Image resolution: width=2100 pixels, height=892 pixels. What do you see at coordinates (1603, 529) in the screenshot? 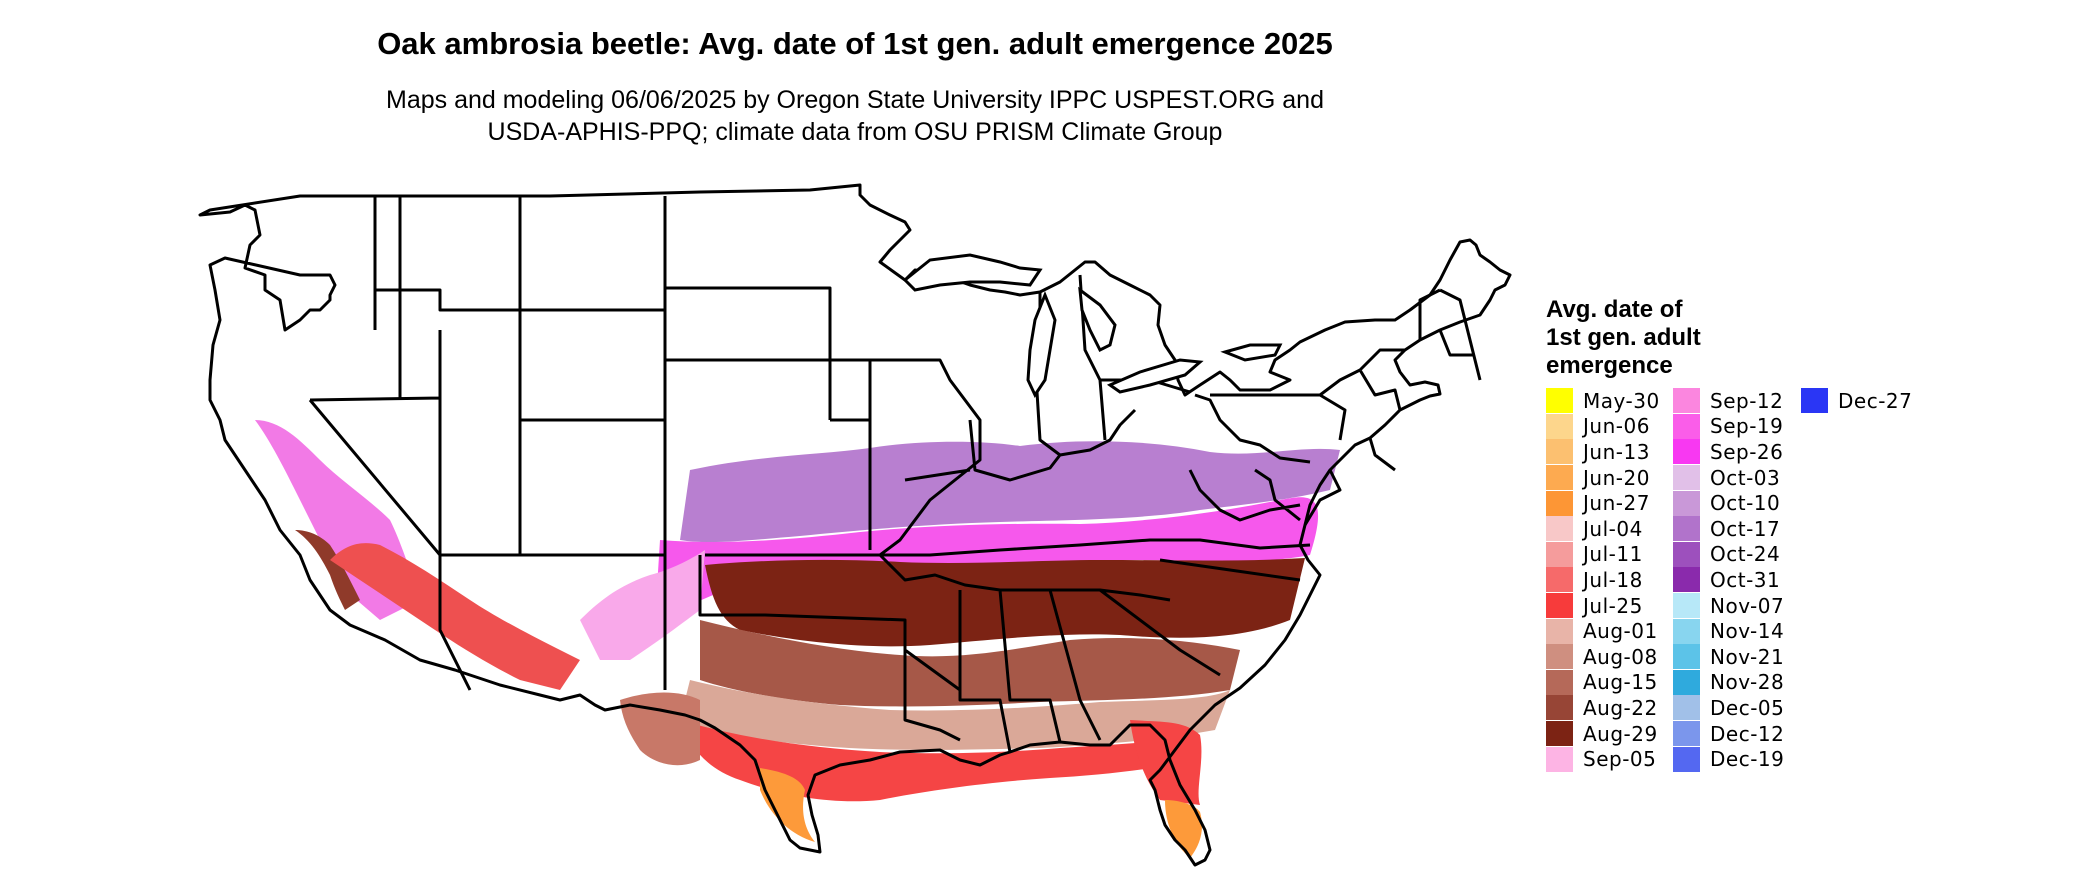
I see `legend-item: Jul-04` at bounding box center [1603, 529].